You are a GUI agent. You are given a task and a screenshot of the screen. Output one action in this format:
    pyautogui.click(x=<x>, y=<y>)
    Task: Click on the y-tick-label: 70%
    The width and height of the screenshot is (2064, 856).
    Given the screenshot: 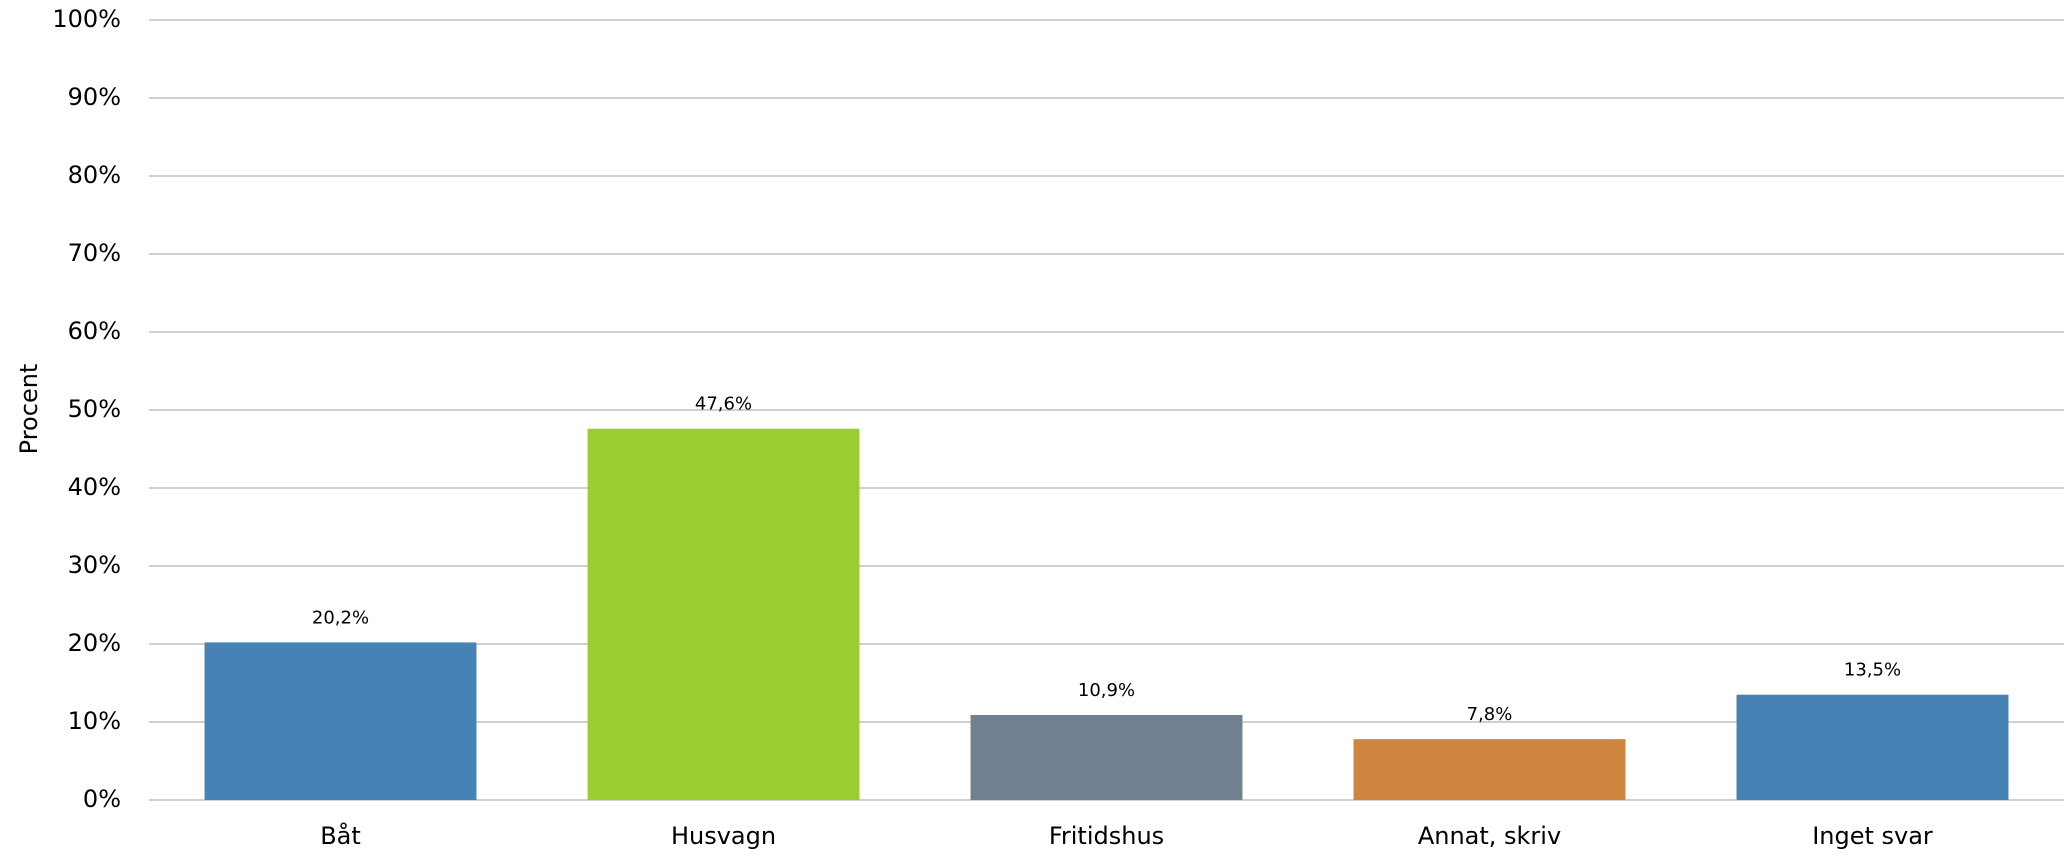 What is the action you would take?
    pyautogui.click(x=94, y=253)
    